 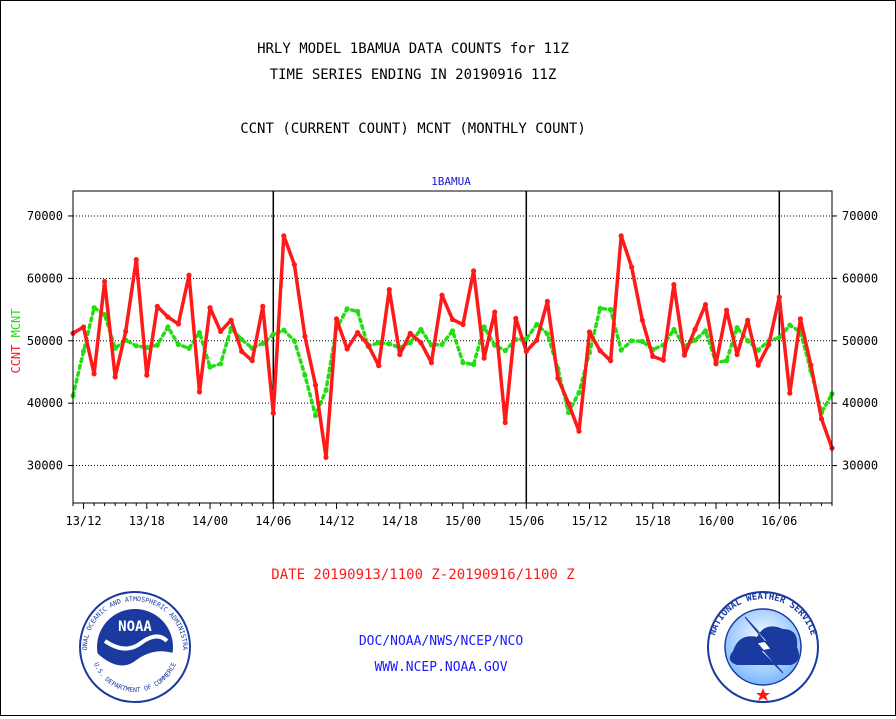 I want to click on x-tick-label: 15/06, so click(x=526, y=521).